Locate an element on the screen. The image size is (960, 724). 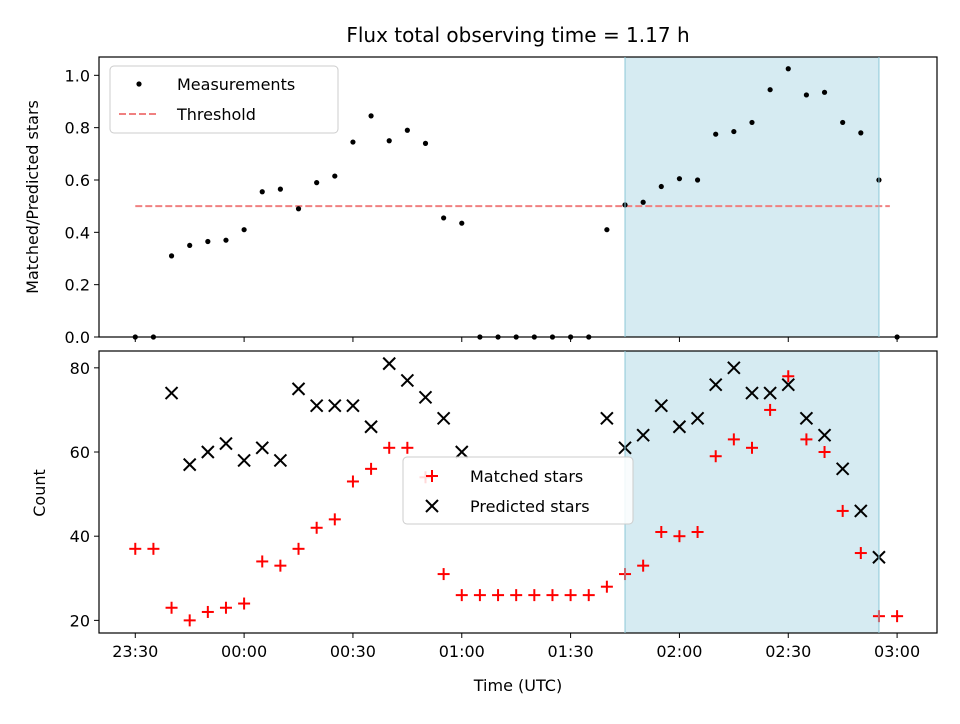
y-tick-label: 60 is located at coordinates (80, 452).